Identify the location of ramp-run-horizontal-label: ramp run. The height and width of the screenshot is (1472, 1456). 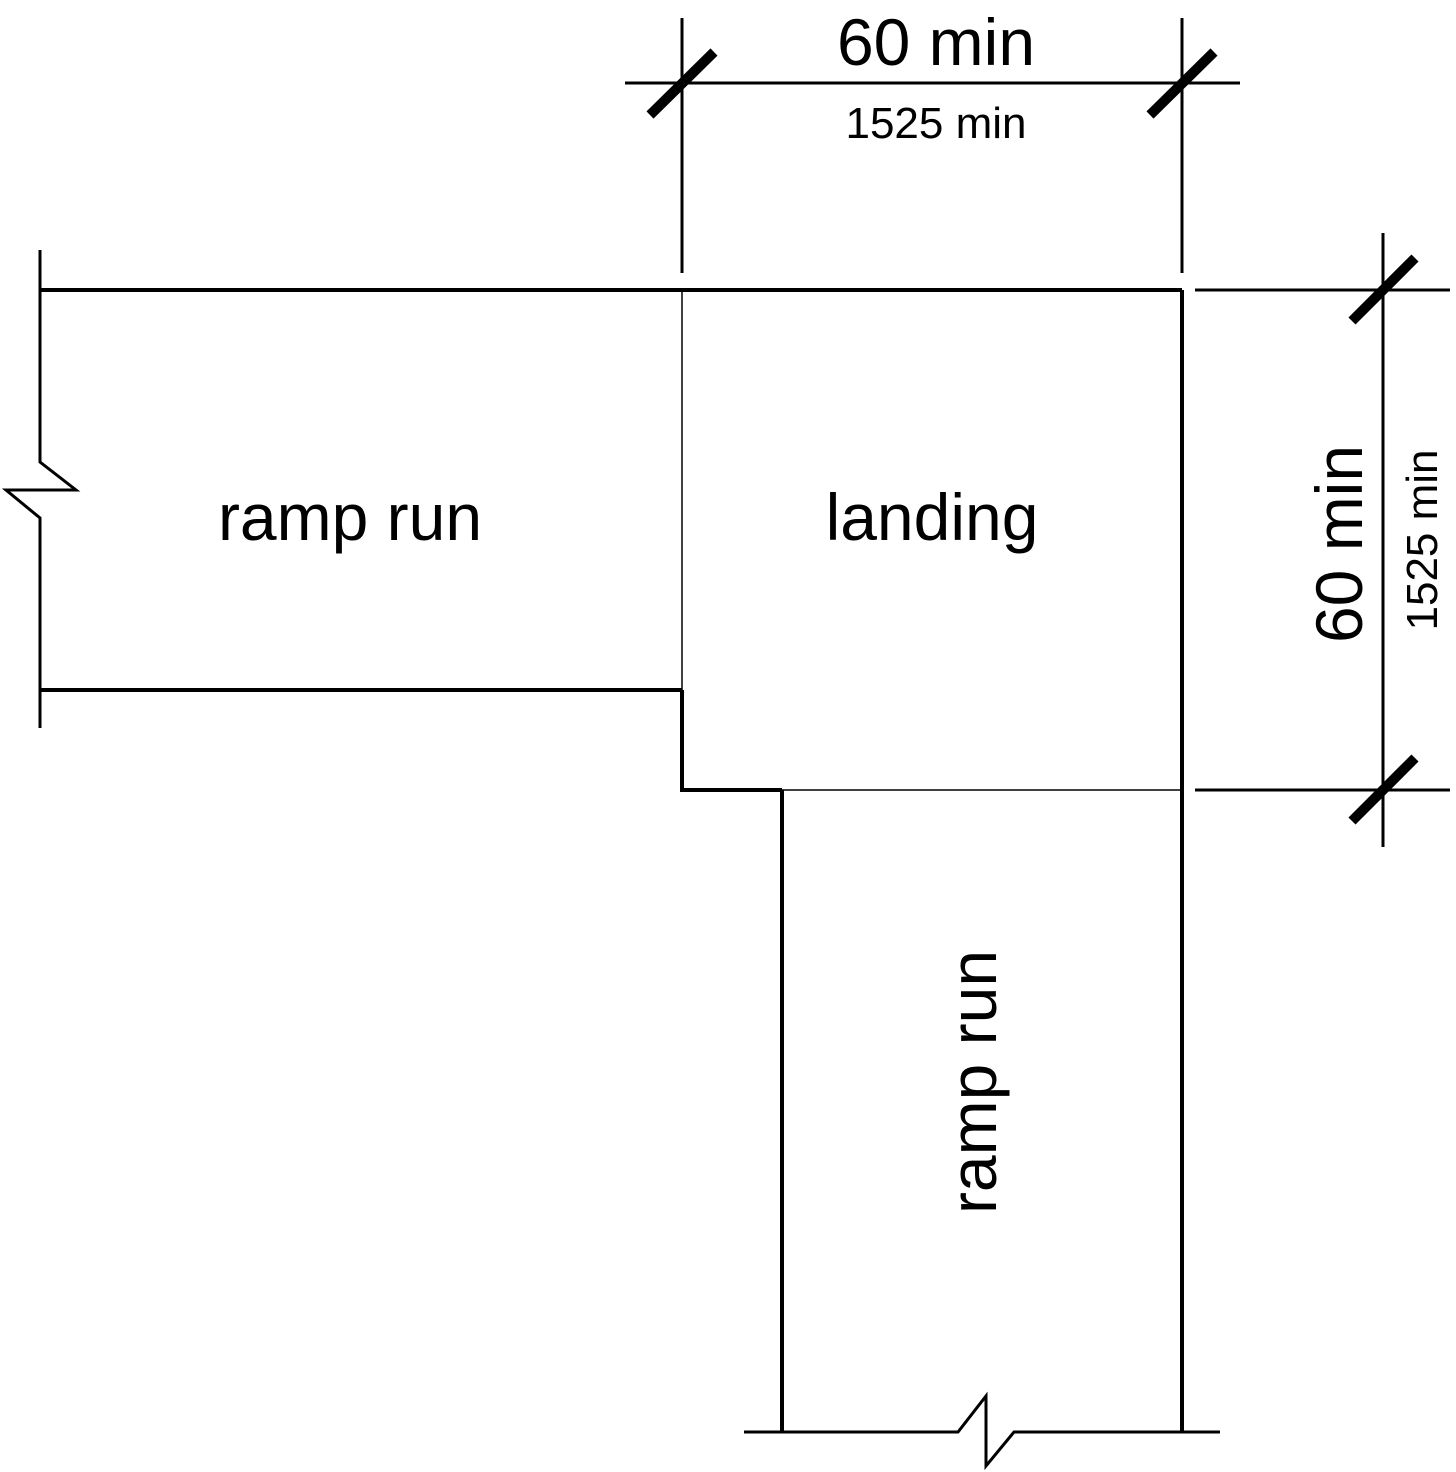
(350, 517).